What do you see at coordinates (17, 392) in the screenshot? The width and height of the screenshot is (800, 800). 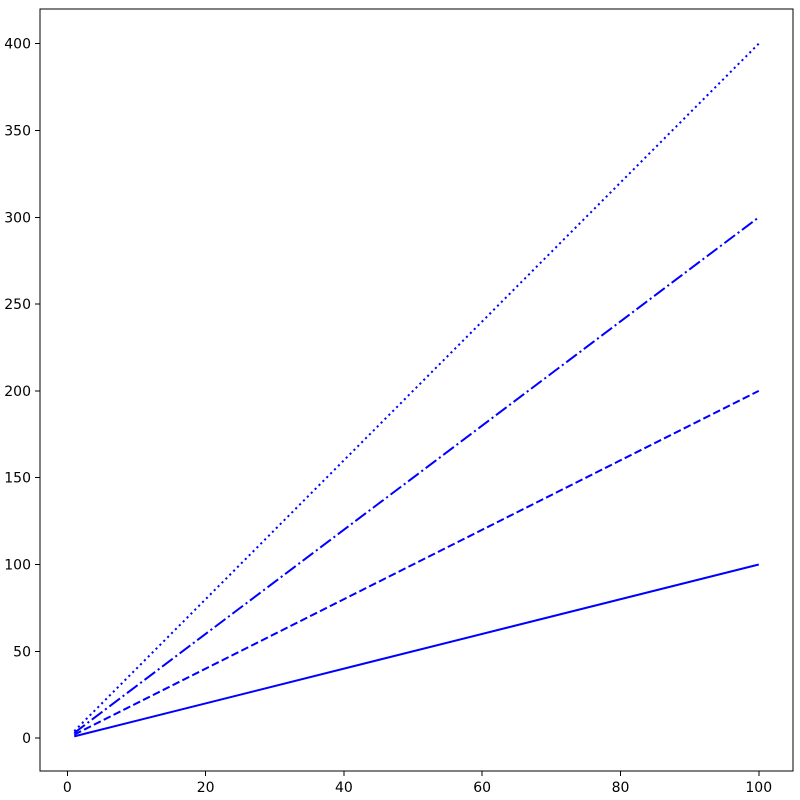 I see `y-axis-tick-label: 200` at bounding box center [17, 392].